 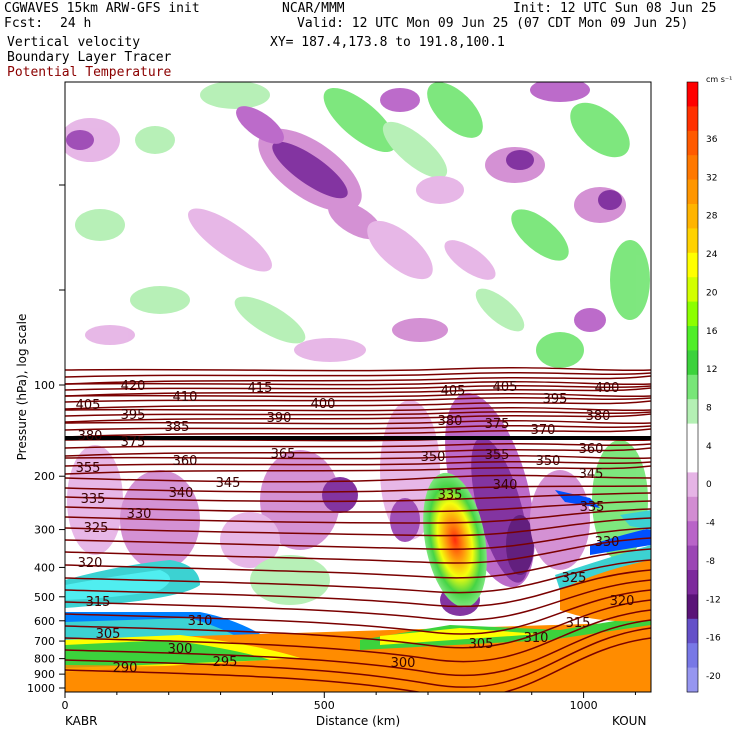 I want to click on colorbar-tick-label: 32, so click(x=711, y=178).